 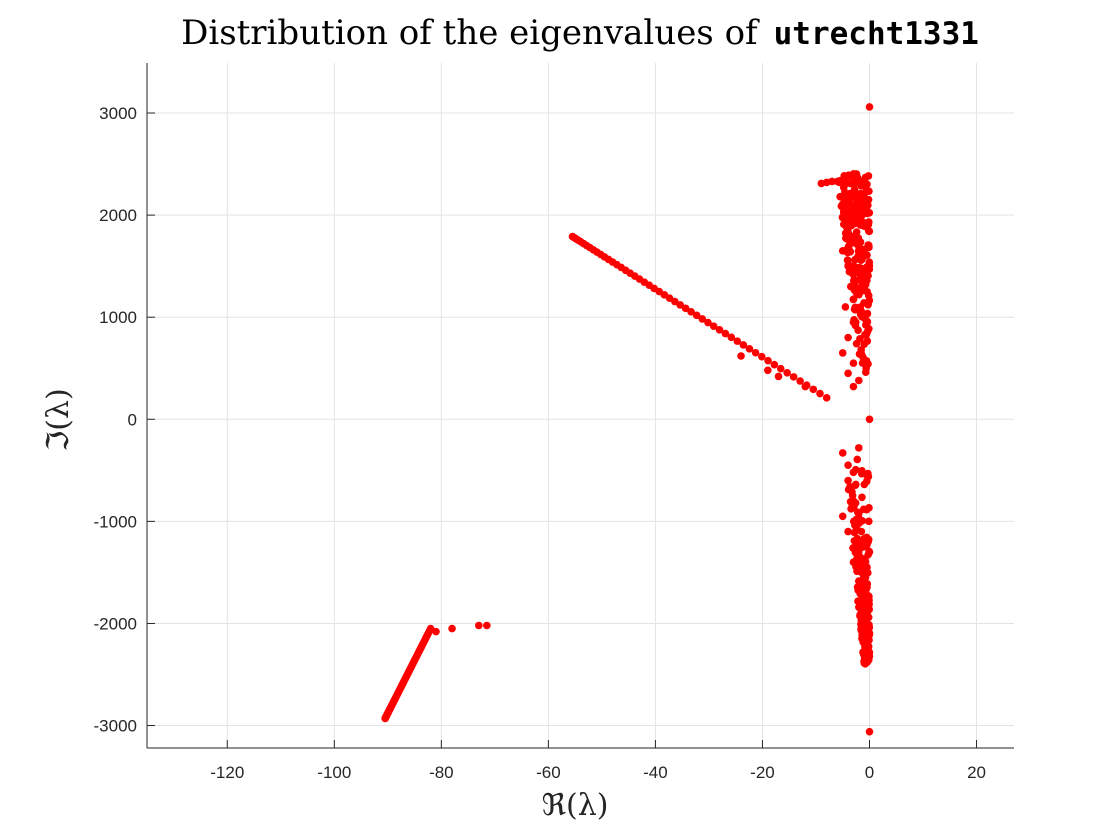 What do you see at coordinates (655, 772) in the screenshot?
I see `x-tick-label: -40` at bounding box center [655, 772].